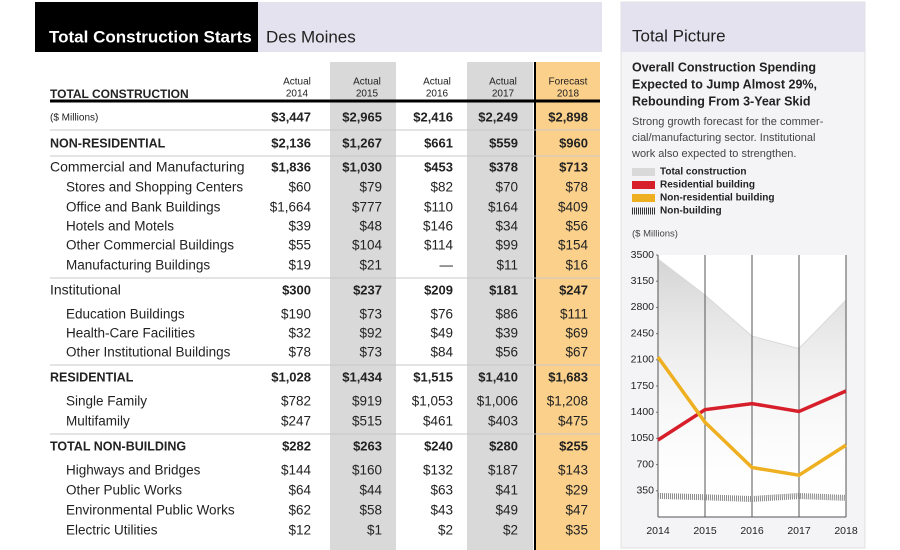 This screenshot has width=900, height=550. I want to click on side-title: Total Picture, so click(679, 35).